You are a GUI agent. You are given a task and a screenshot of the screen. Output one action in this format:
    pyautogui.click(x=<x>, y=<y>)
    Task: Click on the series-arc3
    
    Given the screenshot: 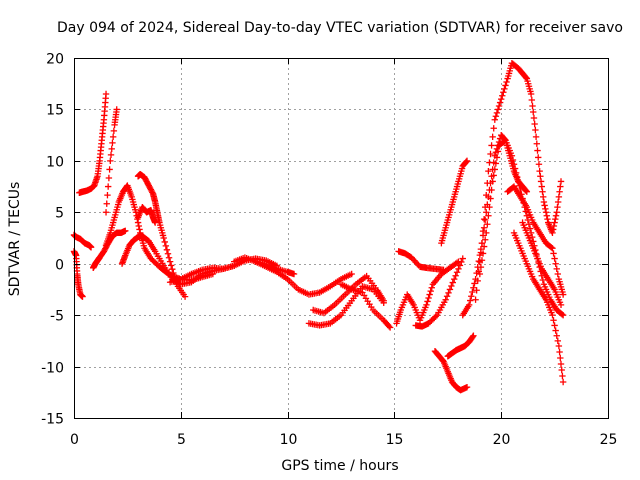 What is the action you would take?
    pyautogui.click(x=93, y=143)
    